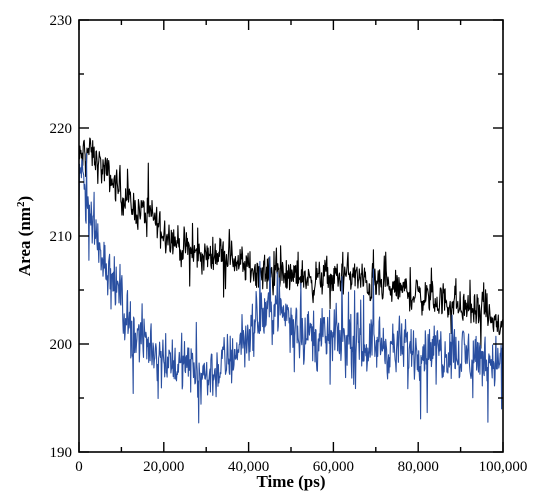 This screenshot has width=550, height=497. I want to click on x-axis-title: Time (ps), so click(290, 481).